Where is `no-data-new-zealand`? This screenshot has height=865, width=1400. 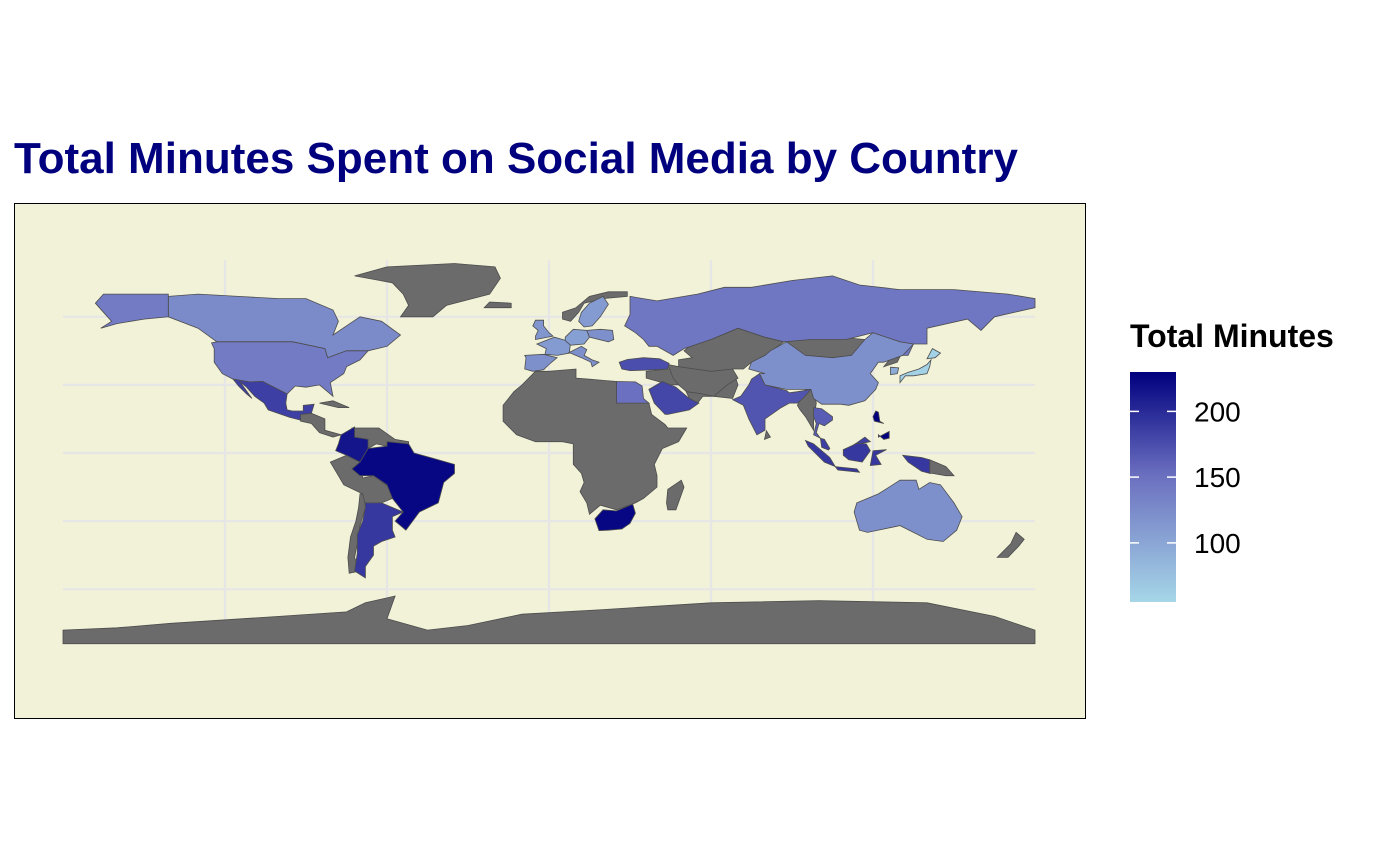
no-data-new-zealand is located at coordinates (1010, 544).